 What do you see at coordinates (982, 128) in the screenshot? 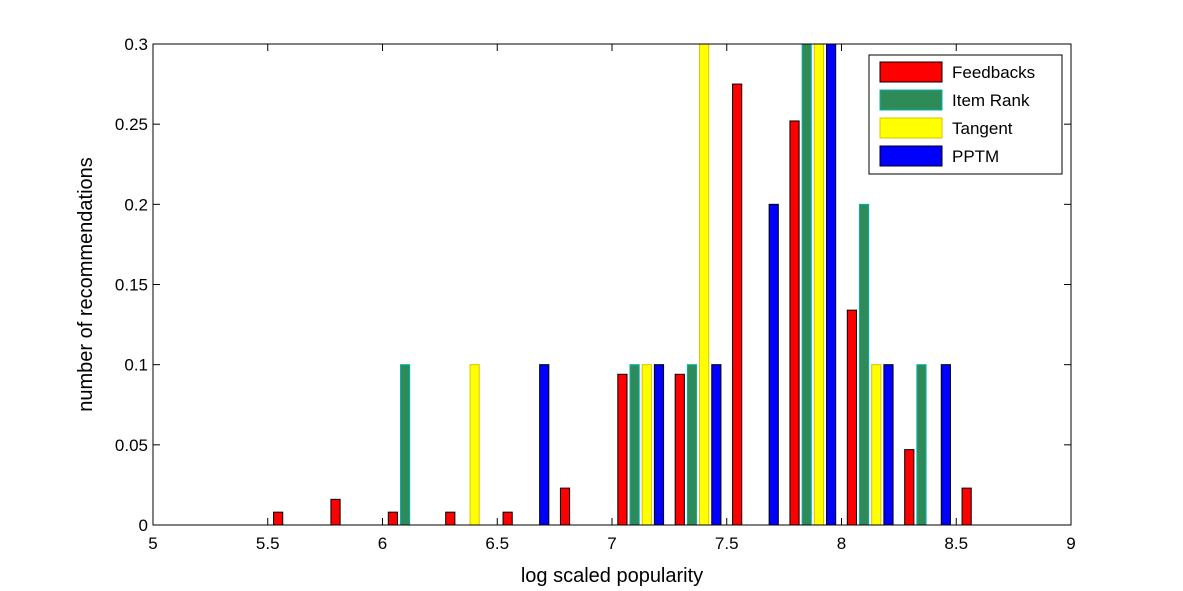
I see `legend-label: Tangent` at bounding box center [982, 128].